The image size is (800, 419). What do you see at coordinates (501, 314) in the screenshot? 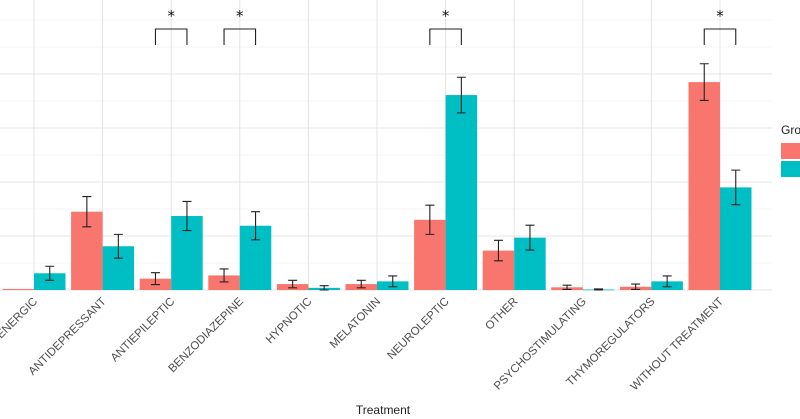
I see `x-tick-label: OTHER` at bounding box center [501, 314].